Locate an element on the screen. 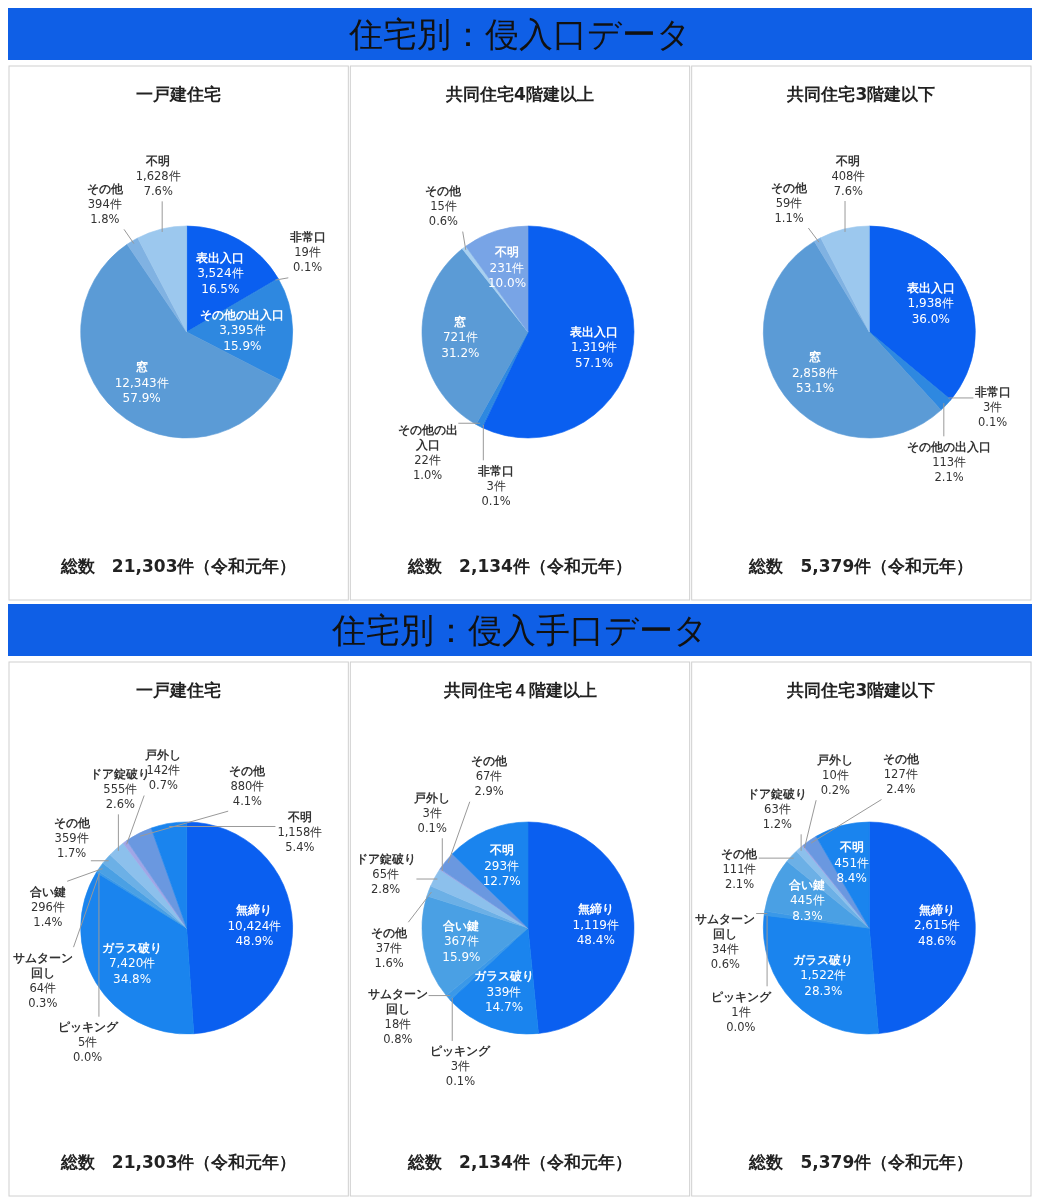  data-label: 15件 0.6% is located at coordinates (443, 214).